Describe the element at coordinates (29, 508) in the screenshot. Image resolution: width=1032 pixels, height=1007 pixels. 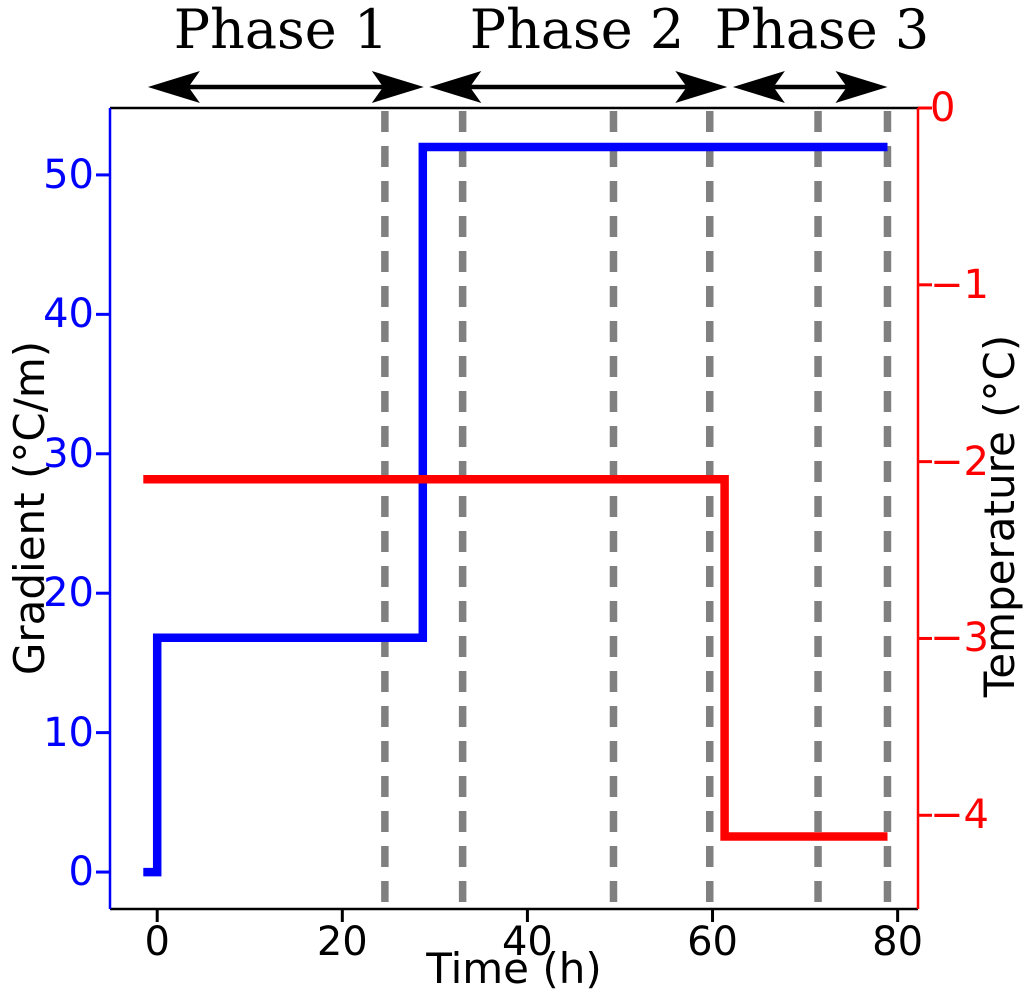
I see `left-axis-label: Gradient (°C/m)` at that location.